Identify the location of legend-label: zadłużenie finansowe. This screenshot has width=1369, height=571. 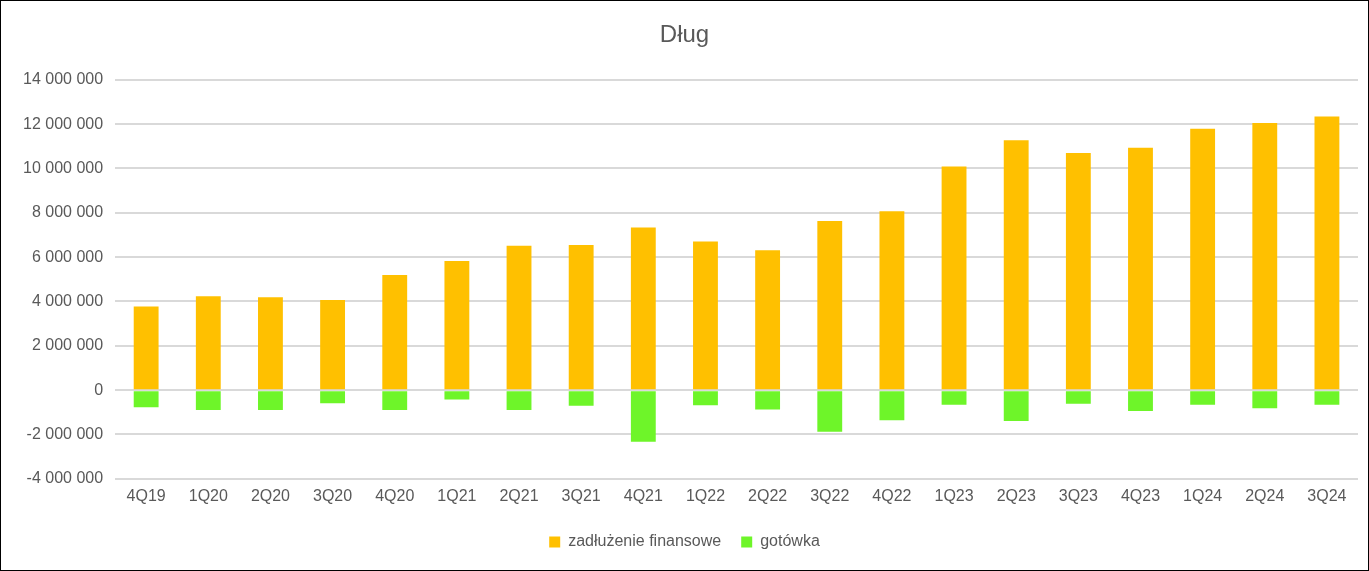
(645, 541).